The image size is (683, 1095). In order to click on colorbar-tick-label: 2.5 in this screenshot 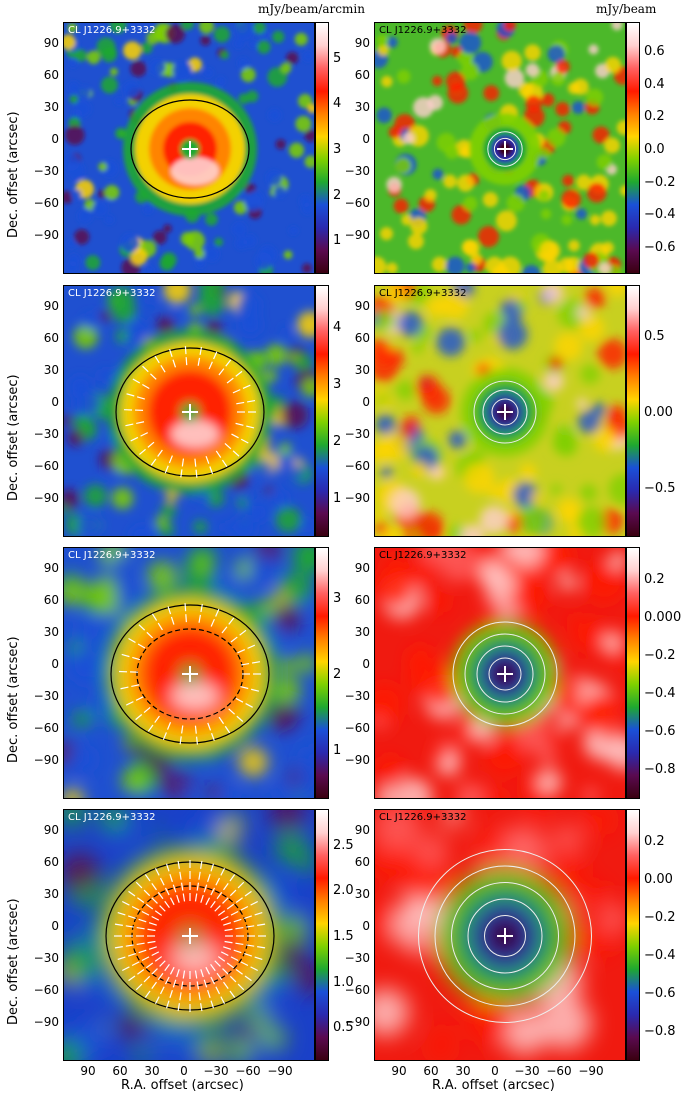, I will do `click(343, 845)`.